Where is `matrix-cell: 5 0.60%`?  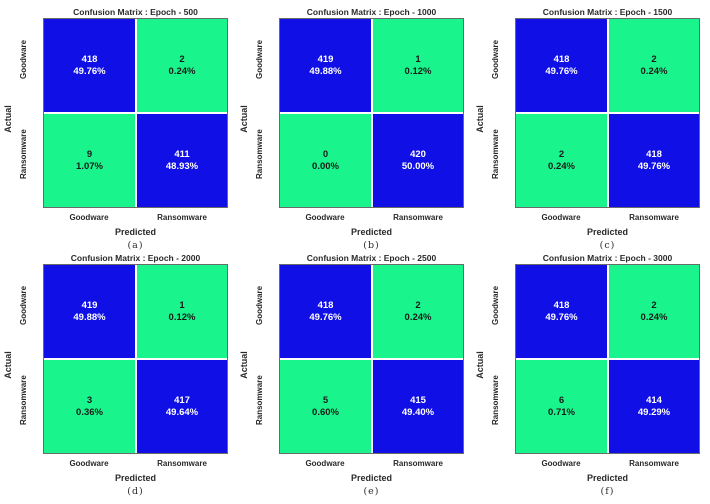 matrix-cell: 5 0.60% is located at coordinates (325, 406).